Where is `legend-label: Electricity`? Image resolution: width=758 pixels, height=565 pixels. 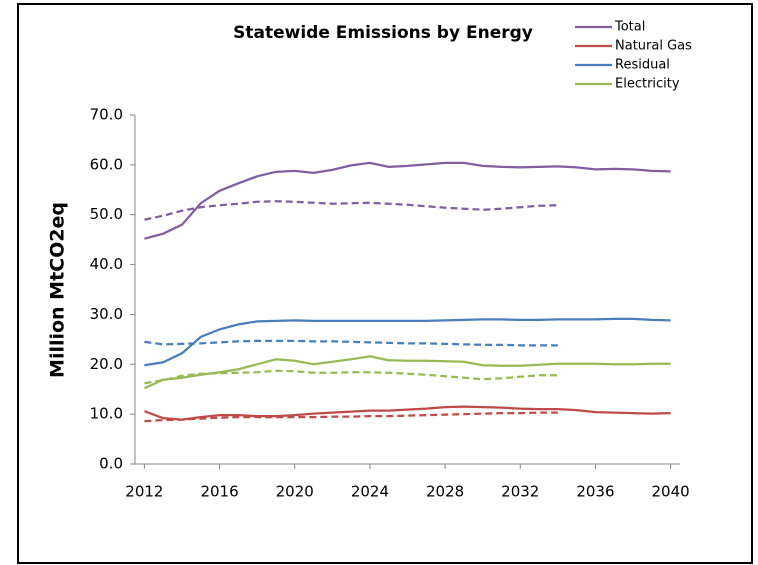
legend-label: Electricity is located at coordinates (647, 84).